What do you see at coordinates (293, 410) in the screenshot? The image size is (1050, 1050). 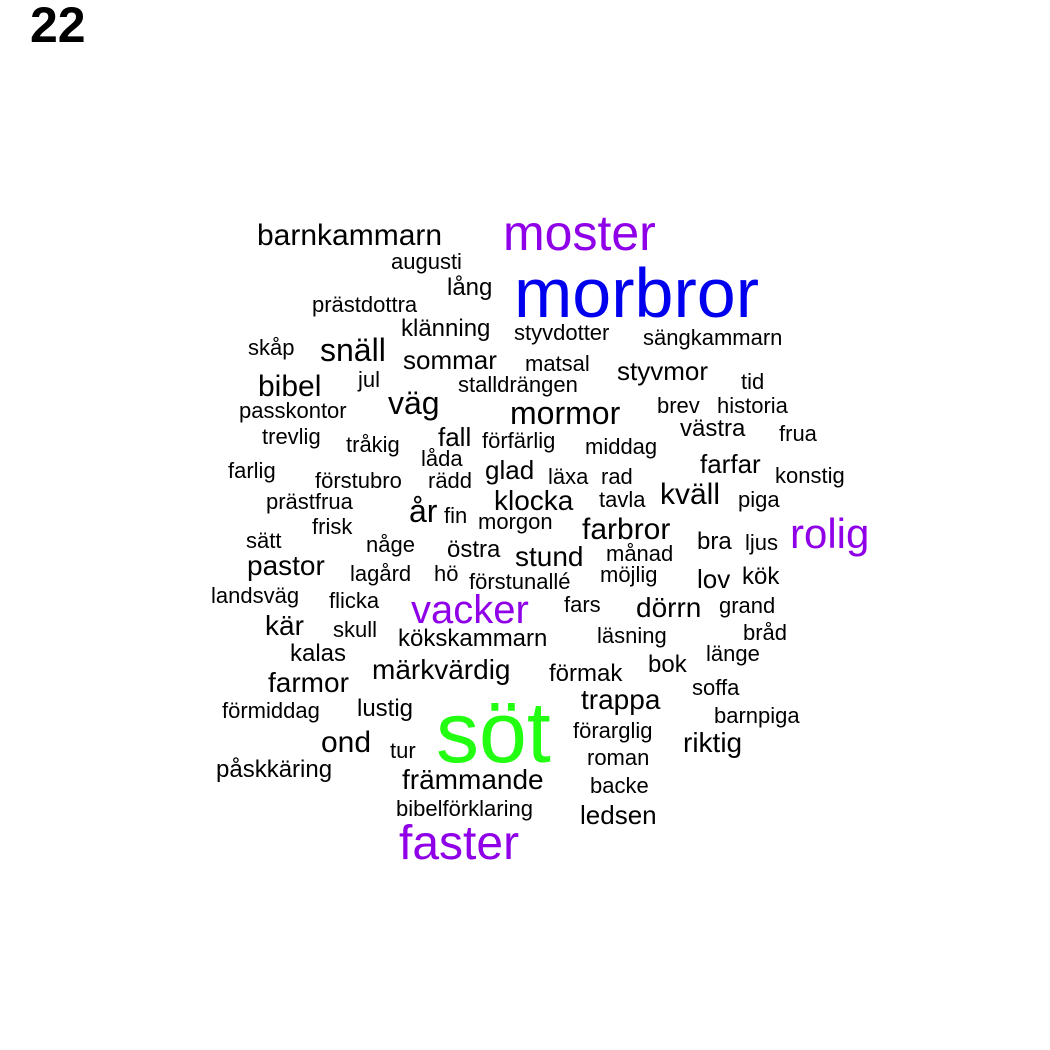 I see `word-22: passkontor` at bounding box center [293, 410].